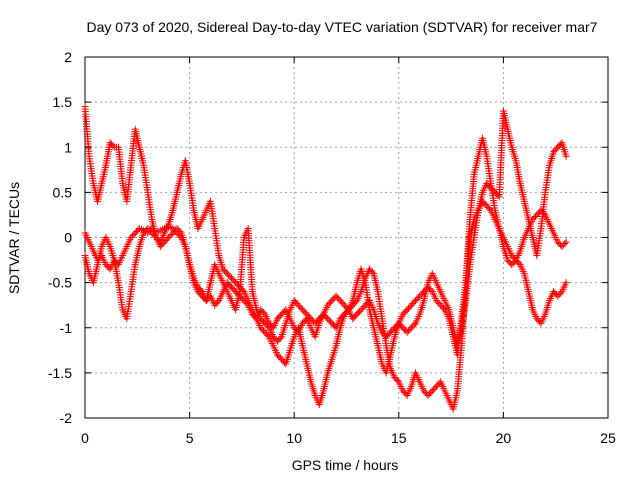  What do you see at coordinates (66, 328) in the screenshot?
I see `y-tick-label: -1` at bounding box center [66, 328].